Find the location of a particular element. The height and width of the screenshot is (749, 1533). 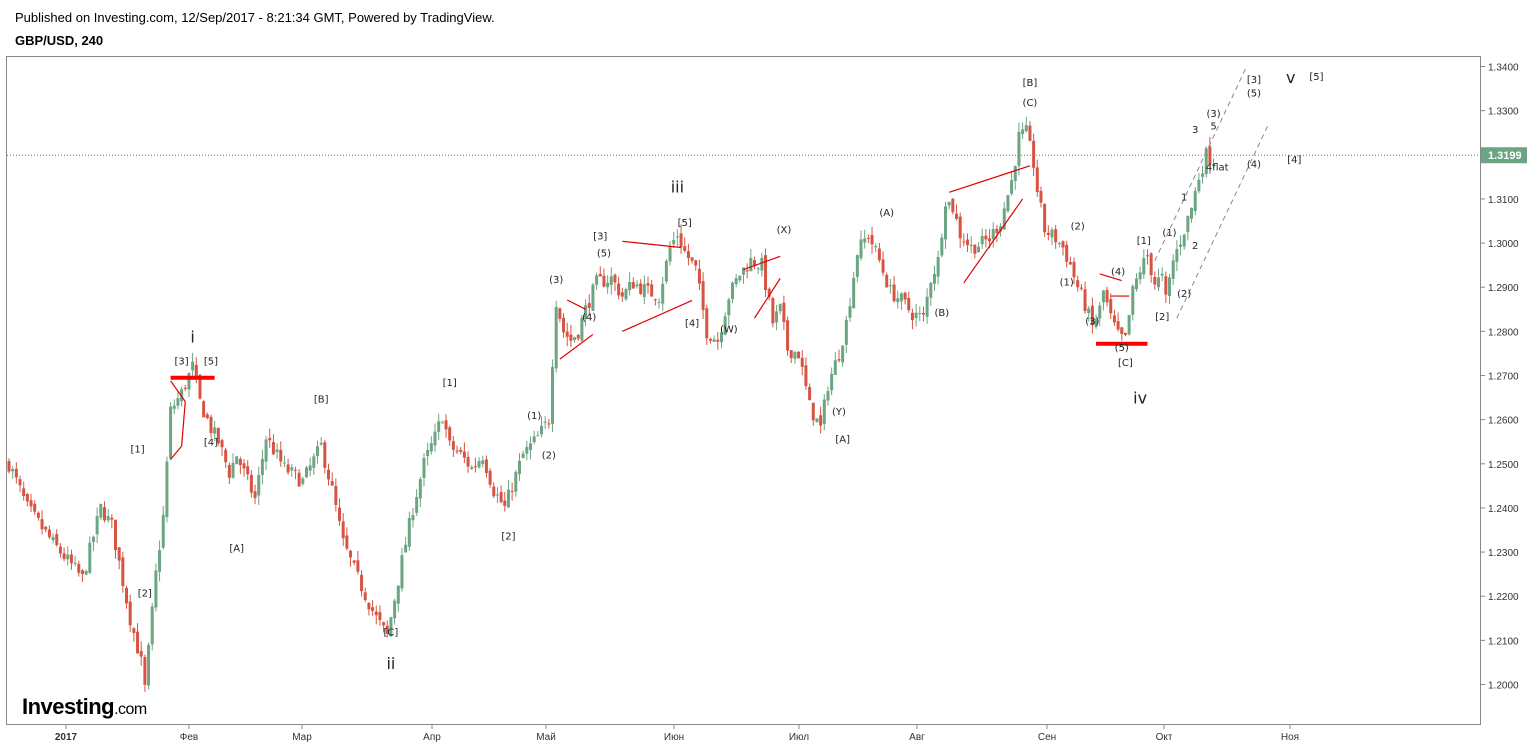

y-tick-label: 1.2100 is located at coordinates (1503, 641).